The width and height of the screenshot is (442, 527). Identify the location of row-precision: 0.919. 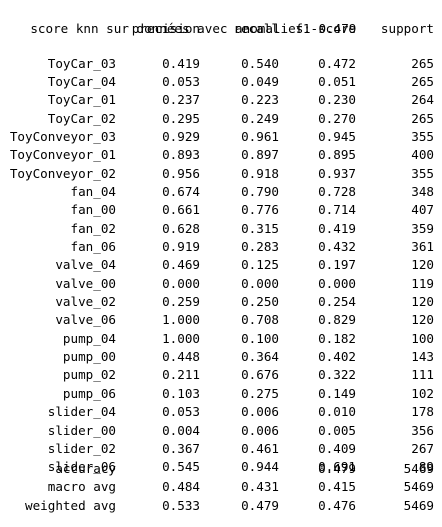
(181, 246).